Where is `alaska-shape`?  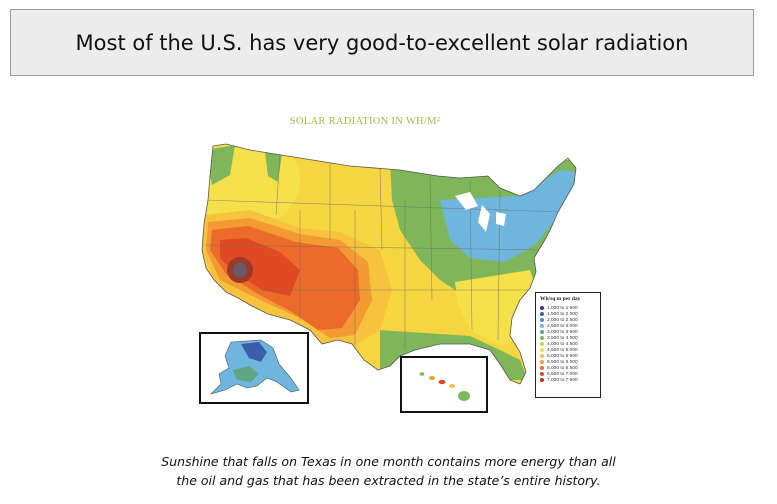 alaska-shape is located at coordinates (254, 367).